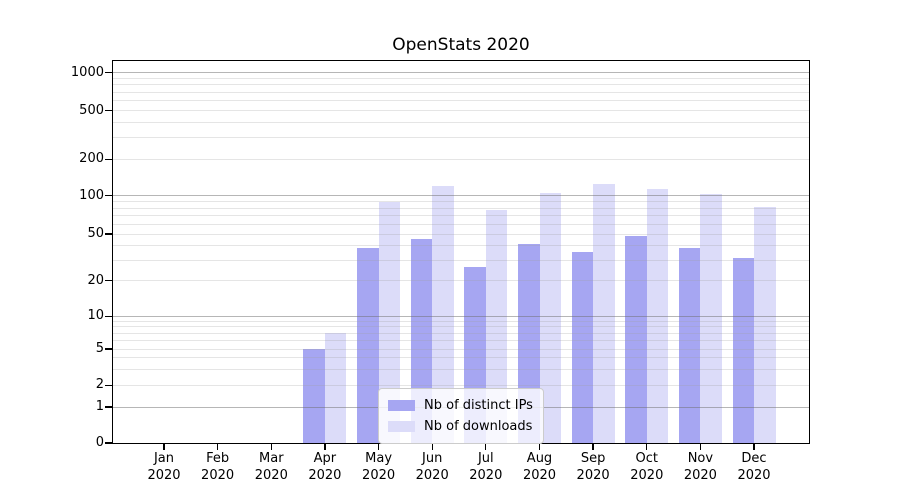 Image resolution: width=900 pixels, height=500 pixels. What do you see at coordinates (99, 348) in the screenshot?
I see `y-tick-label-5: 5` at bounding box center [99, 348].